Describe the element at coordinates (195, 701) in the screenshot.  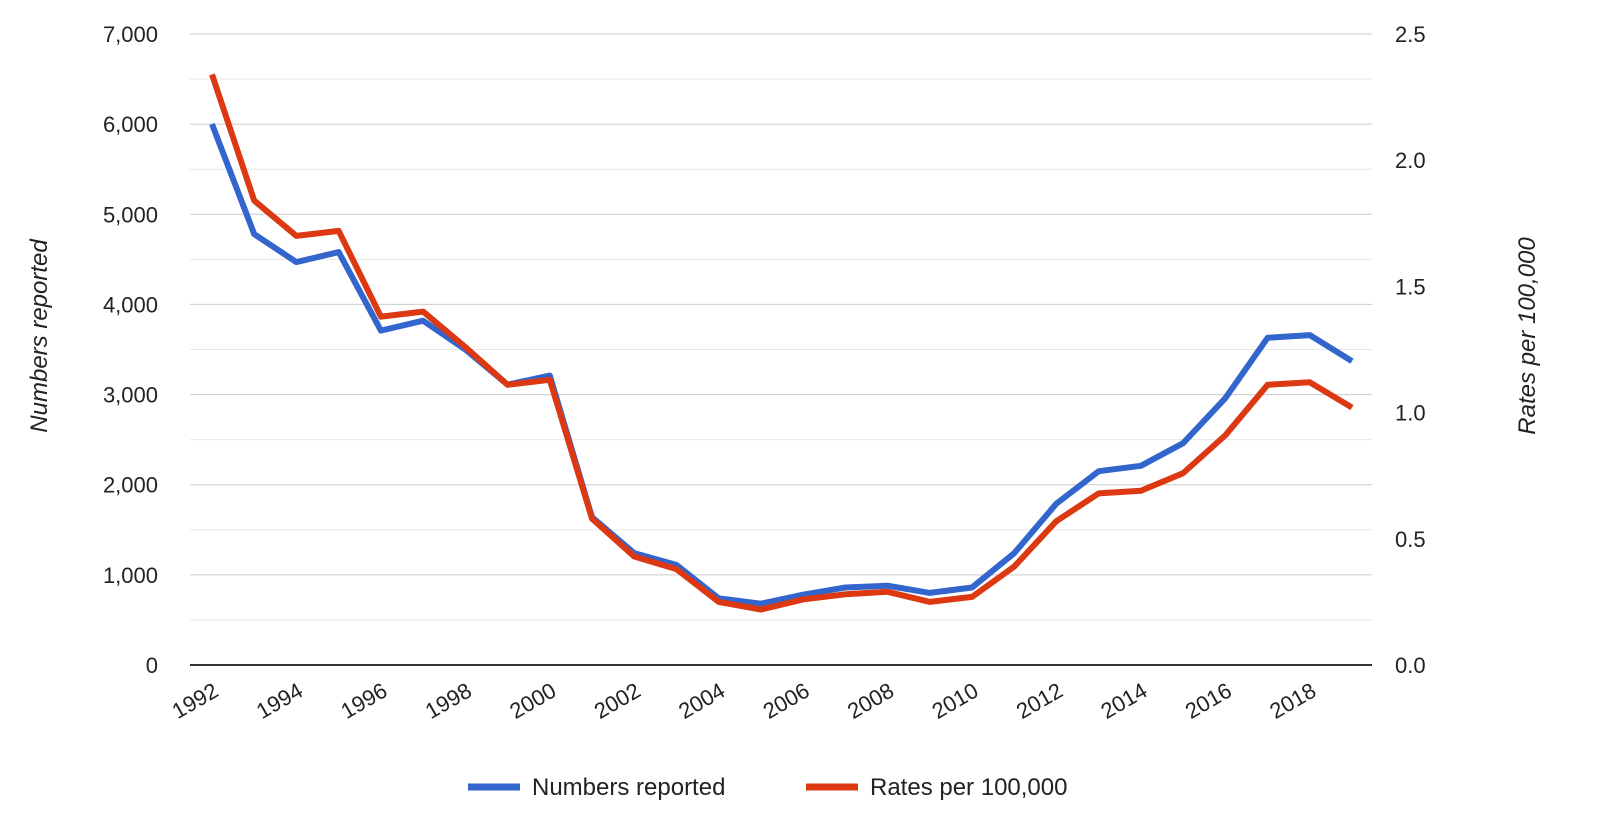
I see `x-tick-label: 1992` at that location.